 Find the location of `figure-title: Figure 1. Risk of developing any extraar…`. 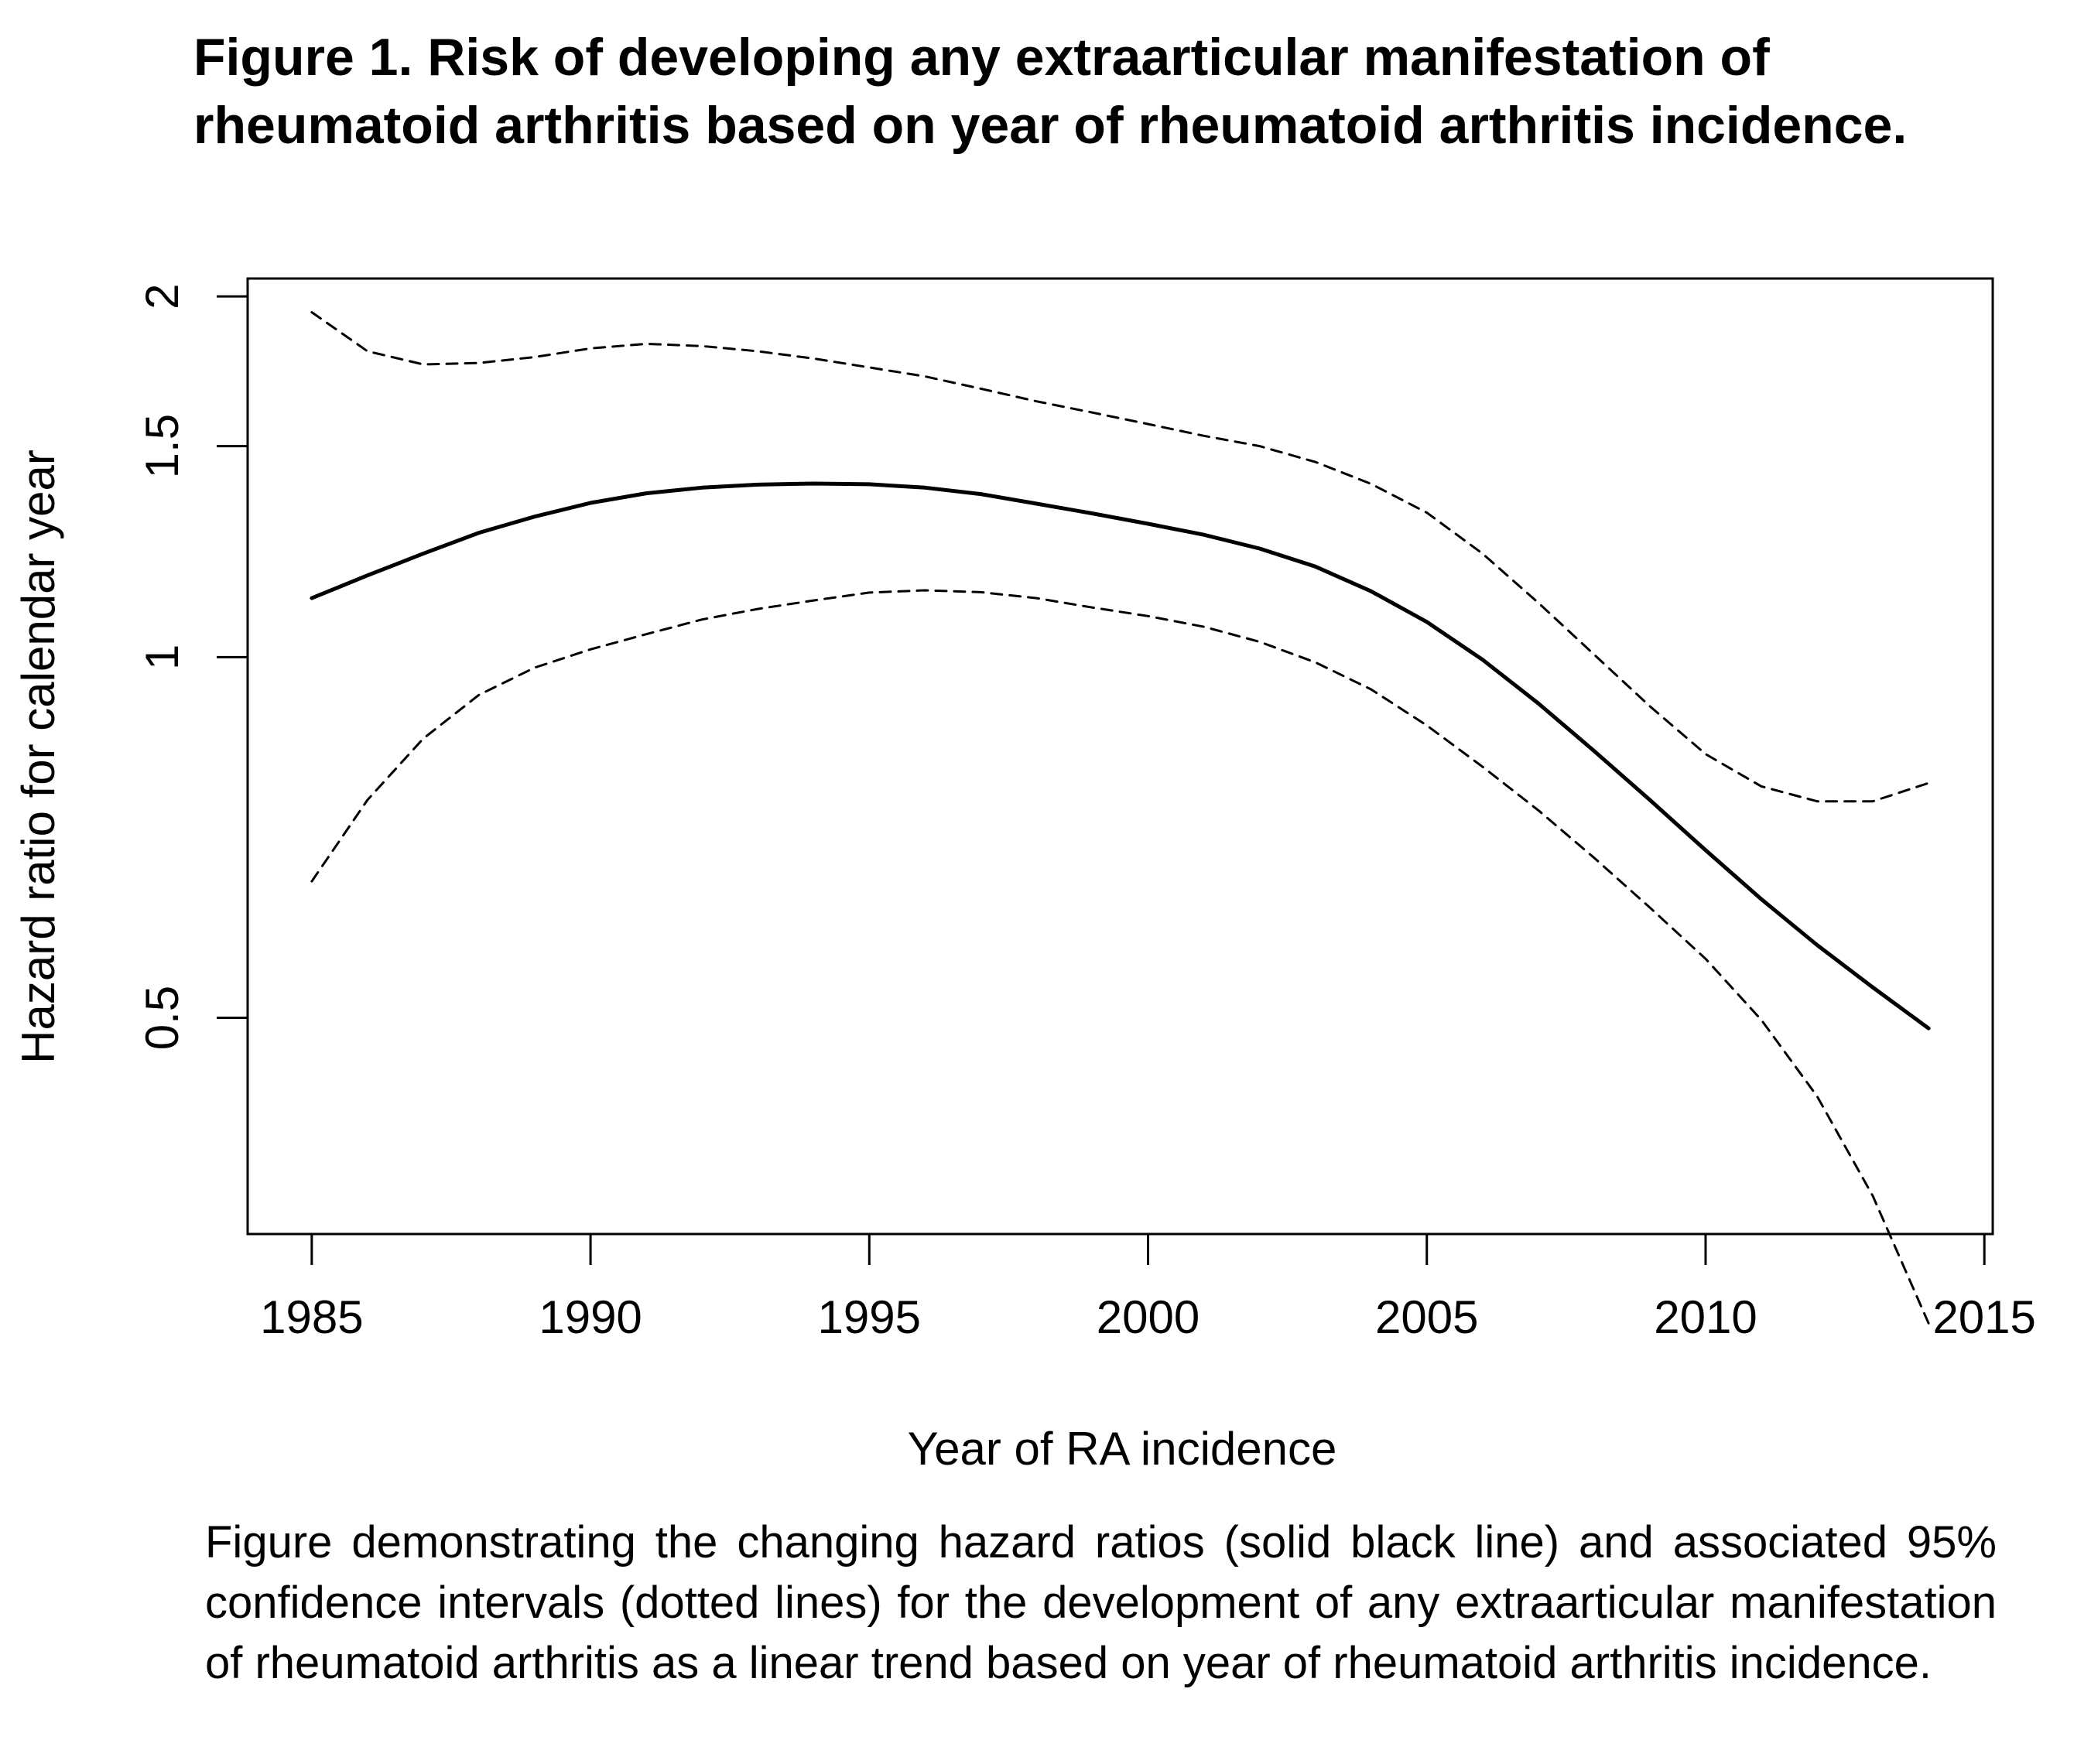

figure-title: Figure 1. Risk of developing any extraar… is located at coordinates (1050, 91).